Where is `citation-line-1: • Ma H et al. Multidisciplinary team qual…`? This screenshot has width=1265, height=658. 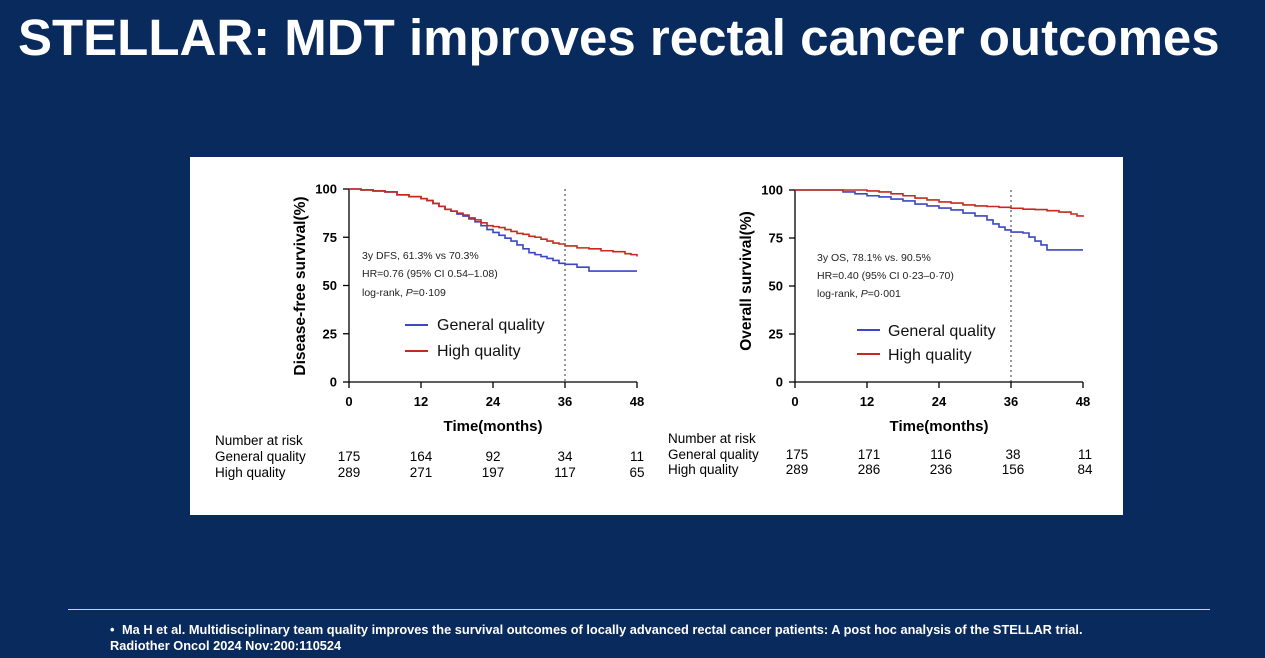 citation-line-1: • Ma H et al. Multidisciplinary team qual… is located at coordinates (596, 630).